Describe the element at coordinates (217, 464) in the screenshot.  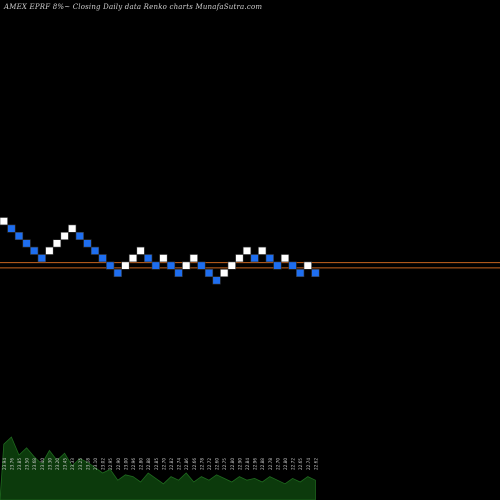
I see `volume-label: 22.60` at that location.